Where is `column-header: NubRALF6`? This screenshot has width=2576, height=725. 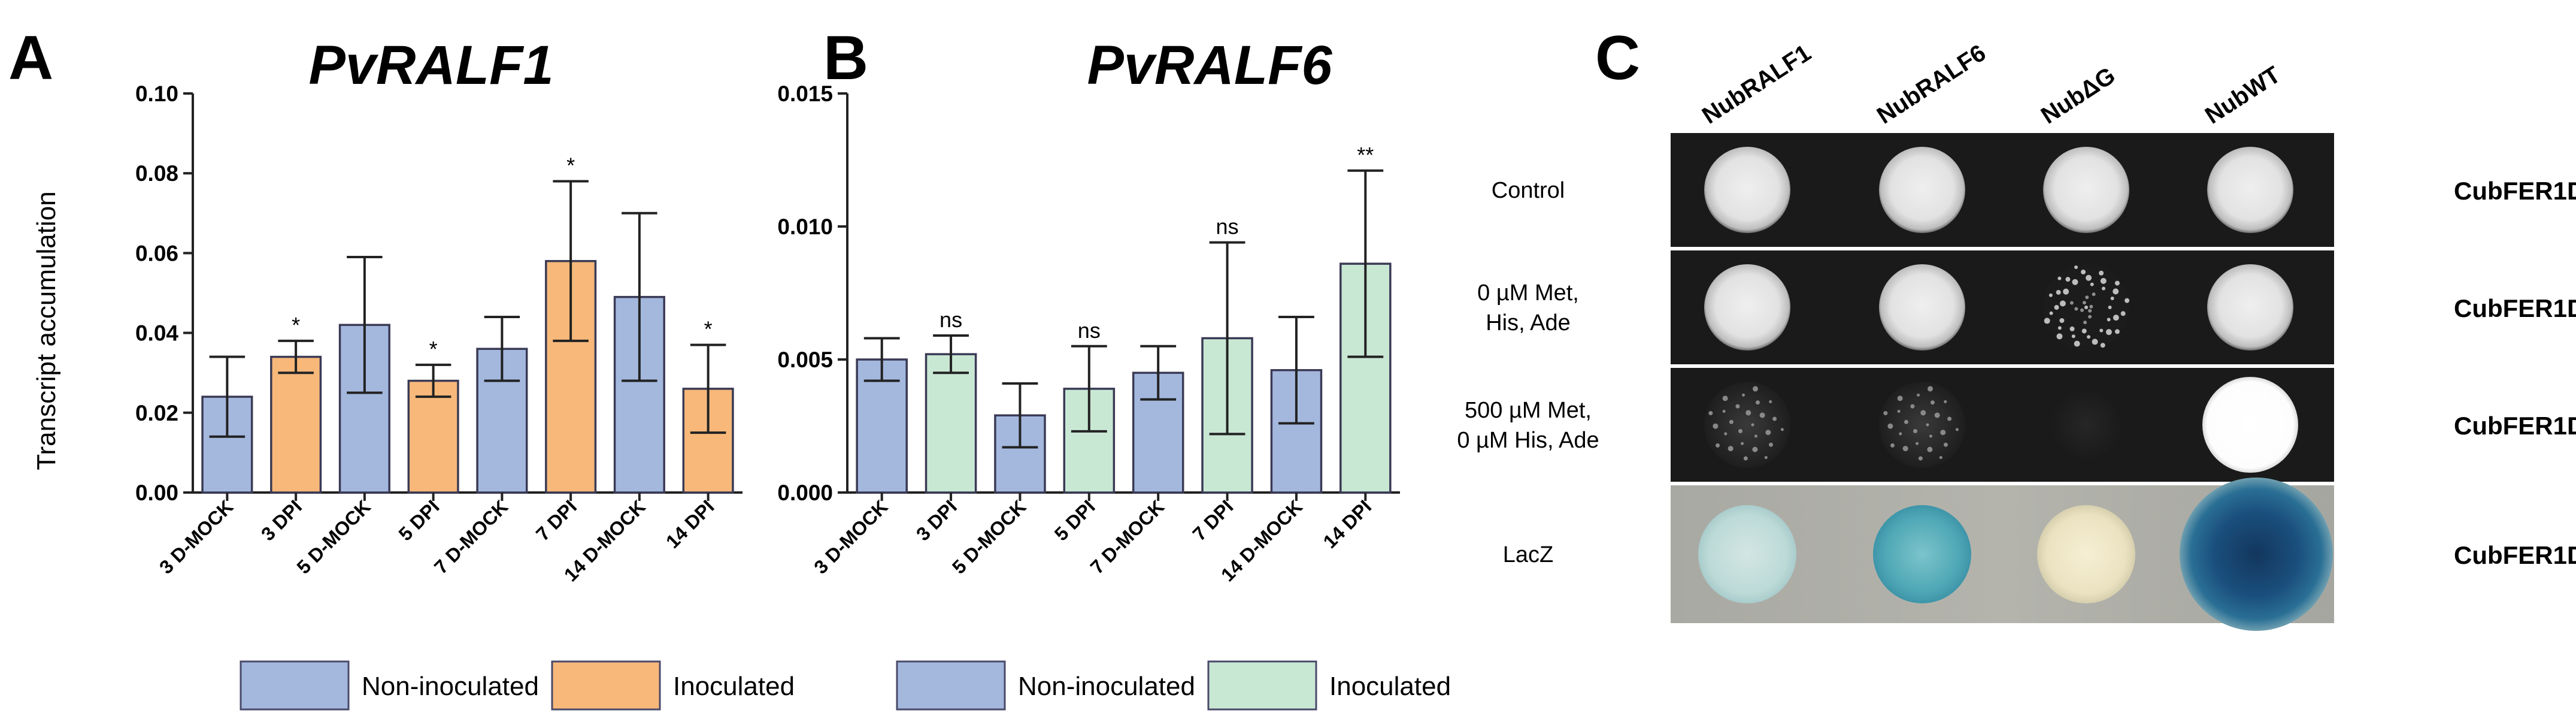 column-header: NubRALF6 is located at coordinates (1931, 84).